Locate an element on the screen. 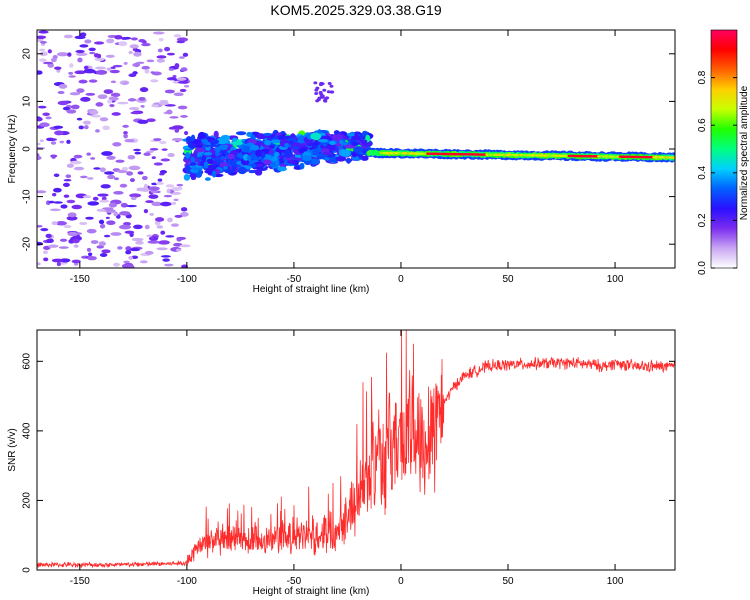 This screenshot has height=600, width=750. y-axis-label: SNR (v/v) is located at coordinates (12, 449).